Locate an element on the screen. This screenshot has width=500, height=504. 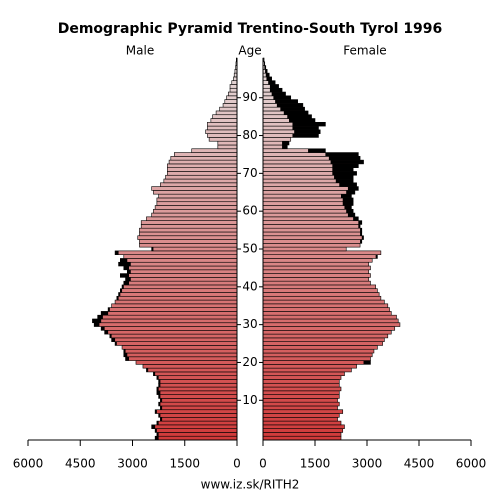
y-tick-label: 40 is located at coordinates (249, 286).